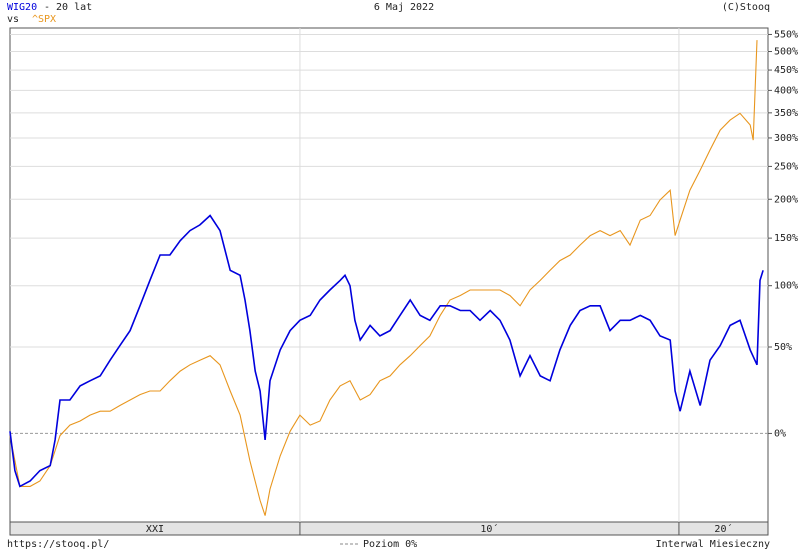 The image size is (800, 550). What do you see at coordinates (390, 544) in the screenshot?
I see `zero-line-label: Poziom 0%` at bounding box center [390, 544].